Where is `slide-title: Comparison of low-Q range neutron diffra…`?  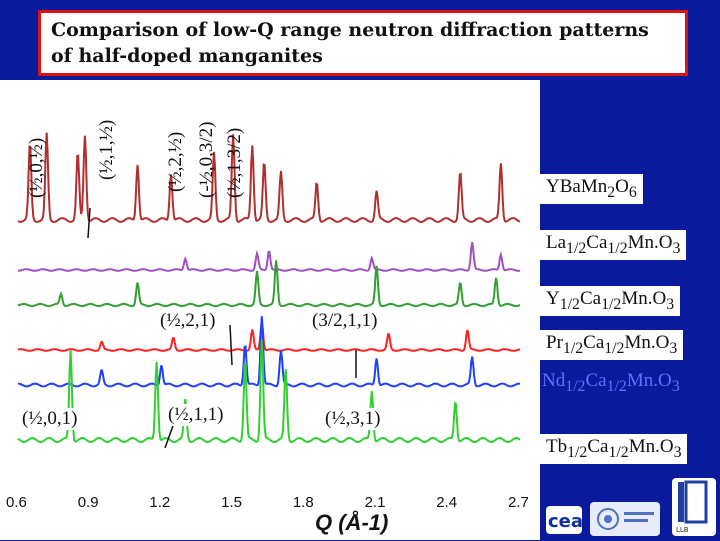 slide-title: Comparison of low-Q range neutron diffra… is located at coordinates (350, 43).